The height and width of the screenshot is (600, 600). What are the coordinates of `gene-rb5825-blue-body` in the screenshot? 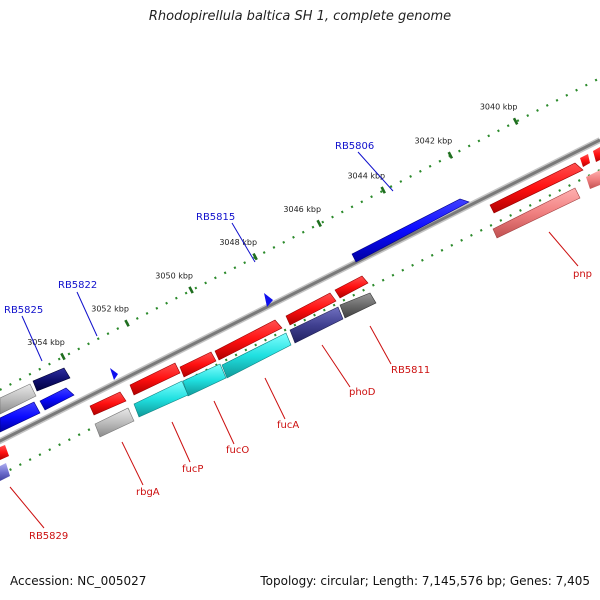 It's located at (57, 399).